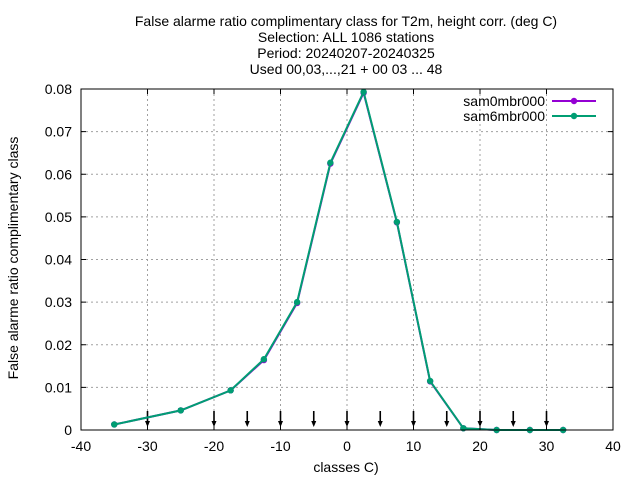 Image resolution: width=640 pixels, height=480 pixels. What do you see at coordinates (346, 37) in the screenshot?
I see `title-line-2: Selection: ALL 1086 stations` at bounding box center [346, 37].